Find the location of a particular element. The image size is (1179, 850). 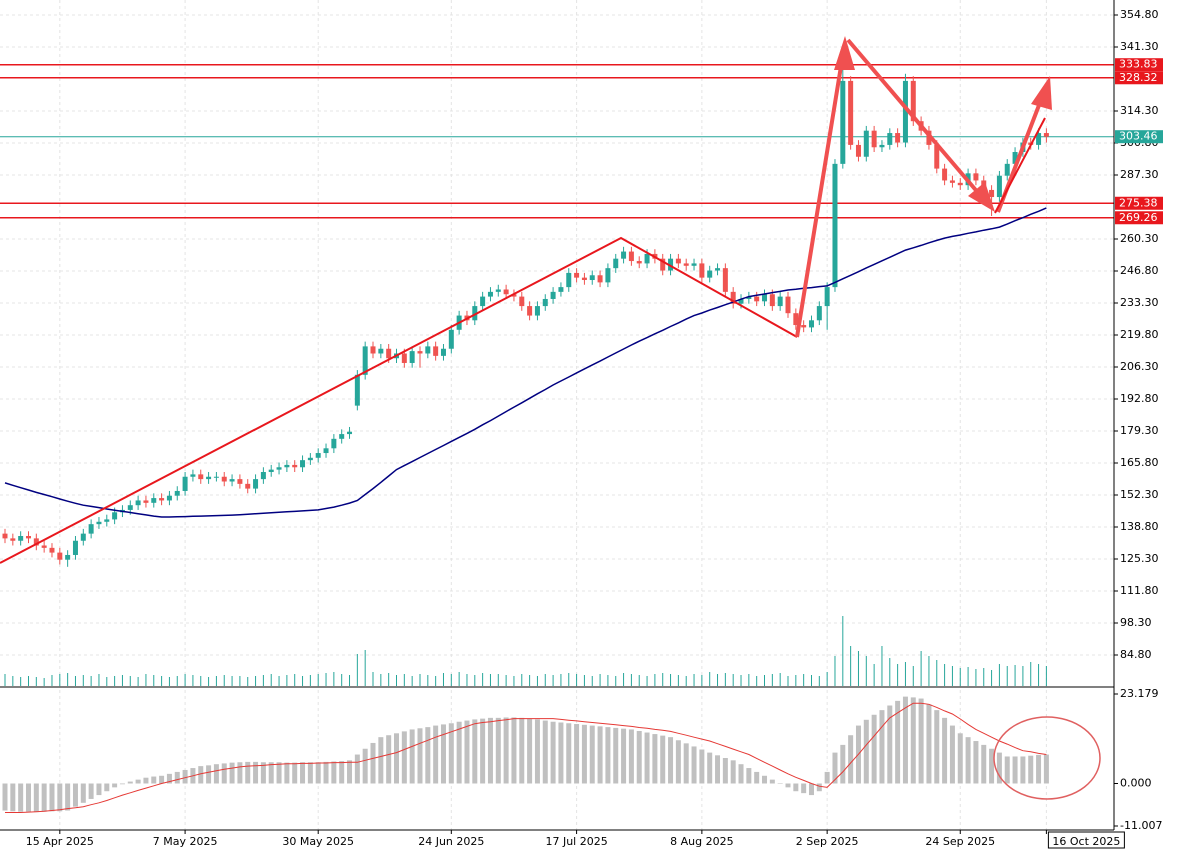

date-badge is located at coordinates (1086, 840).